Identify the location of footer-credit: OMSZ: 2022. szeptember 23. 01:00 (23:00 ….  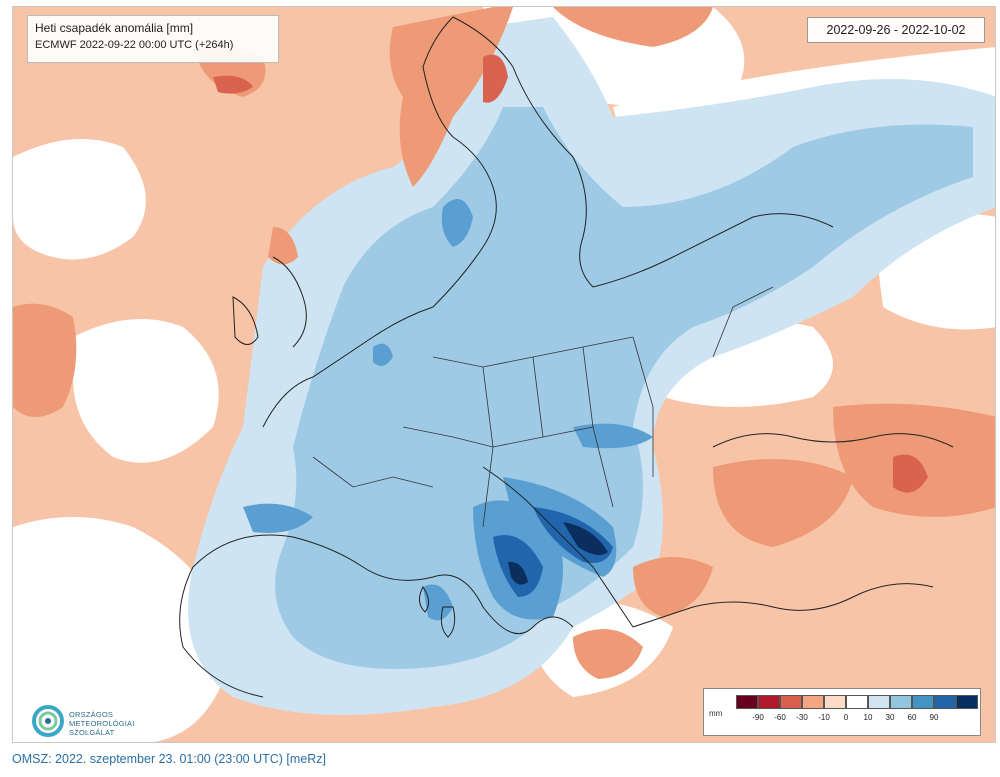
(169, 759).